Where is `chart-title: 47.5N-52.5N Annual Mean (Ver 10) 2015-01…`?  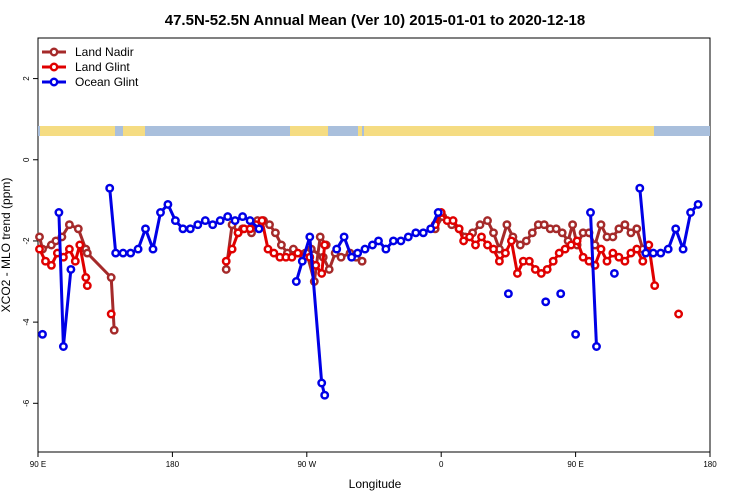 chart-title: 47.5N-52.5N Annual Mean (Ver 10) 2015-01… is located at coordinates (375, 20).